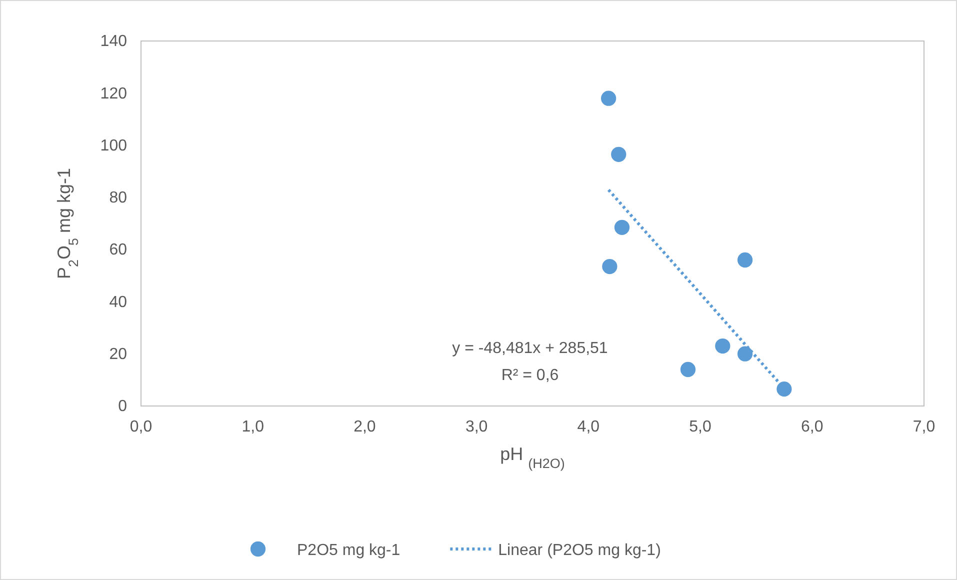 This screenshot has height=580, width=957. What do you see at coordinates (924, 427) in the screenshot?
I see `x-tick-label: 7,0` at bounding box center [924, 427].